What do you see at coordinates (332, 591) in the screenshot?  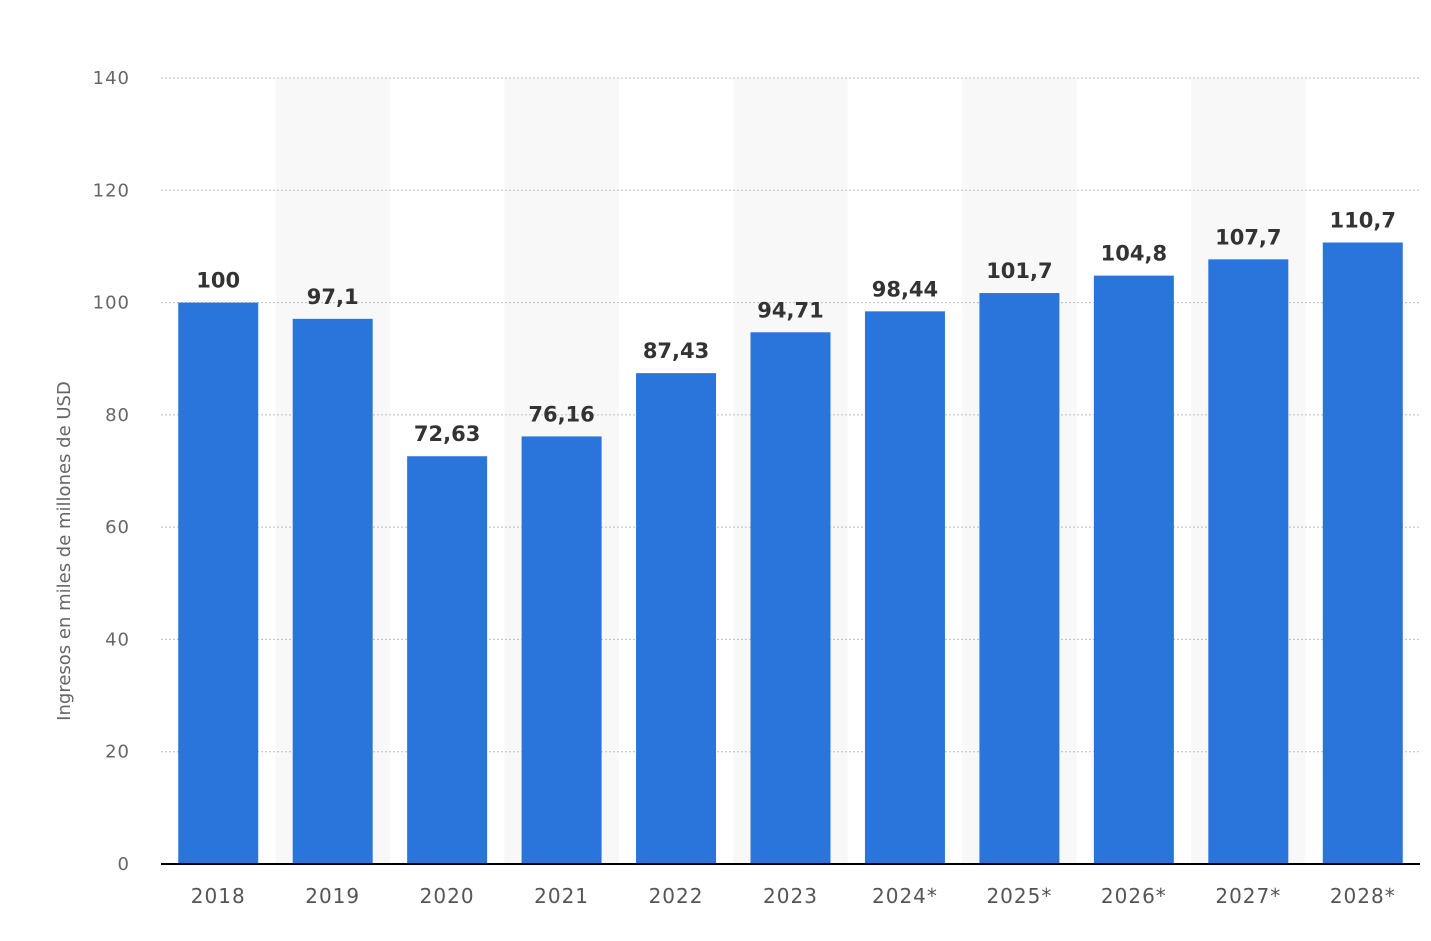 I see `bar-2019` at bounding box center [332, 591].